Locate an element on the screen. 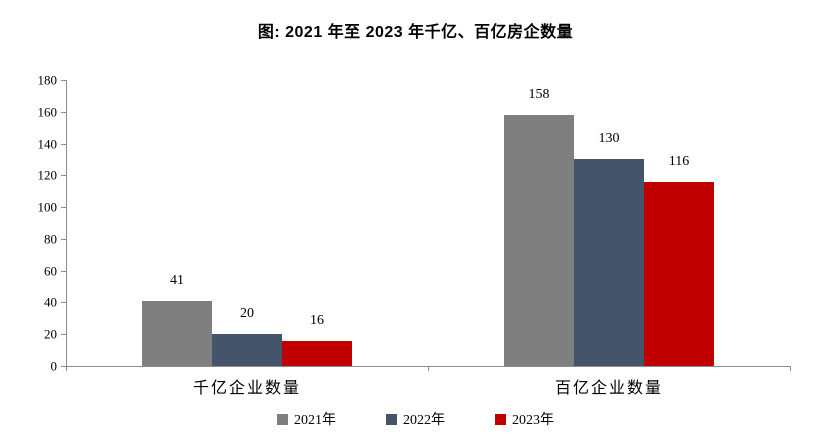 This screenshot has width=831, height=442. bar-2022年-百亿企业数量 is located at coordinates (609, 262).